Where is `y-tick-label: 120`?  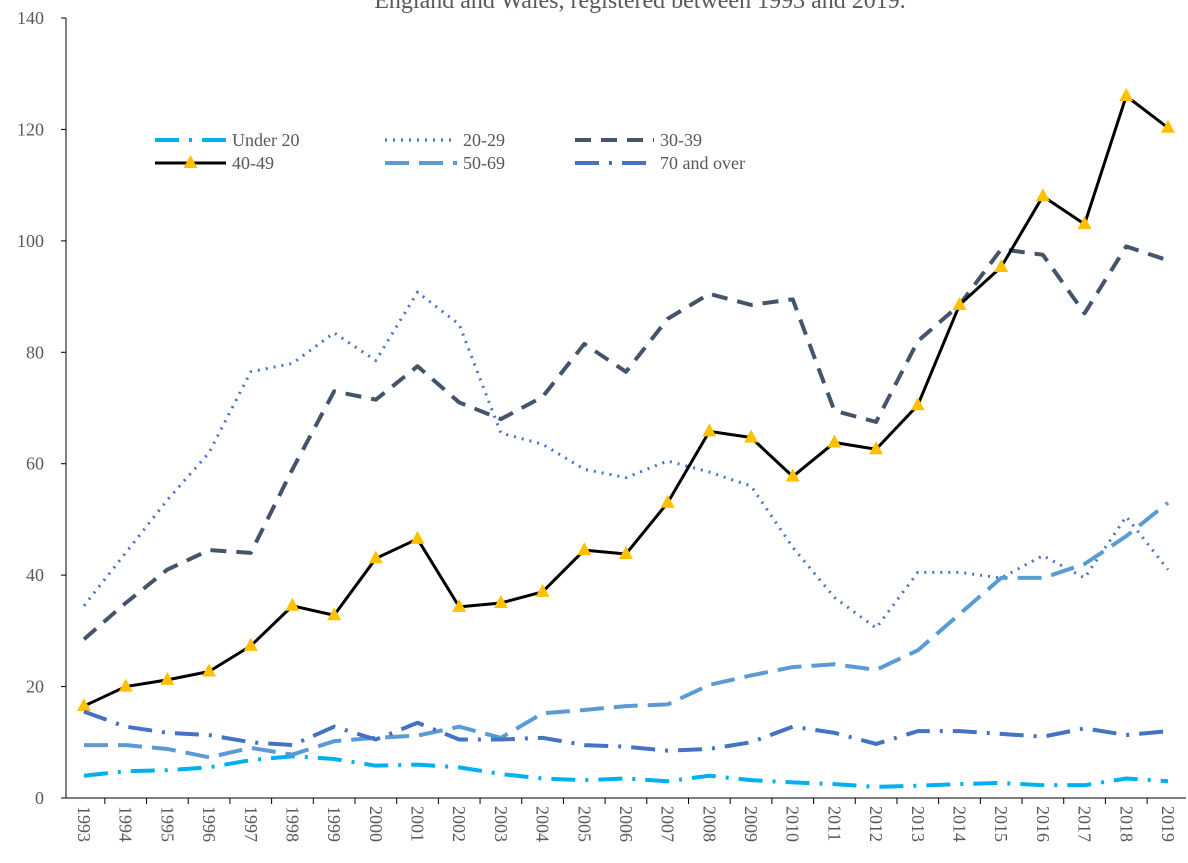 y-tick-label: 120 is located at coordinates (30, 129).